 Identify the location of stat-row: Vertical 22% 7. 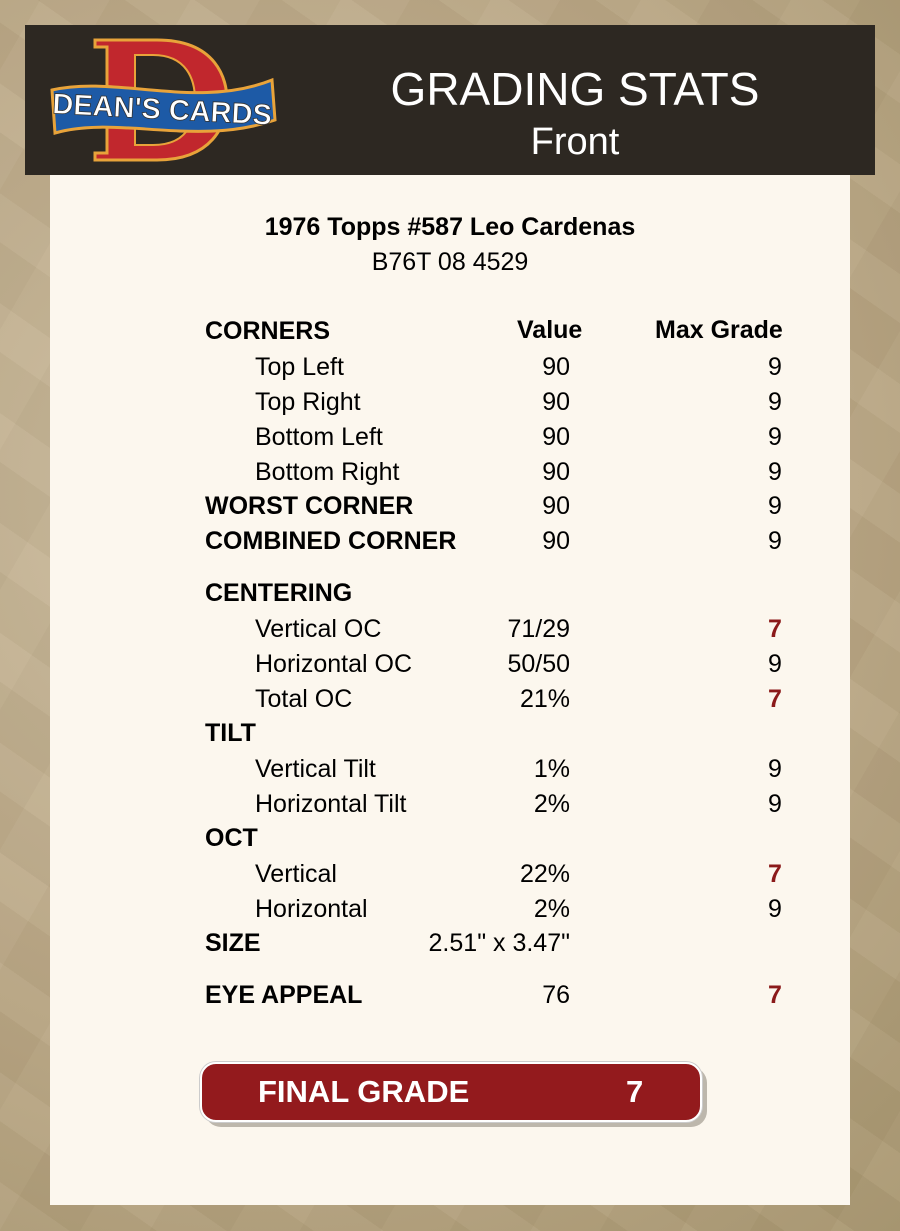
(450, 874).